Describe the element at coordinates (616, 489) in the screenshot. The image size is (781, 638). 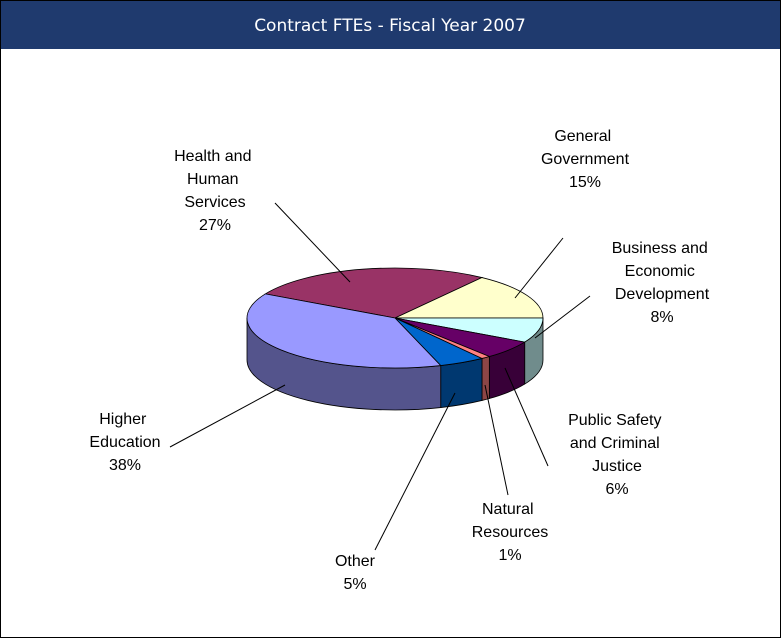
I see `value-label: 6%` at that location.